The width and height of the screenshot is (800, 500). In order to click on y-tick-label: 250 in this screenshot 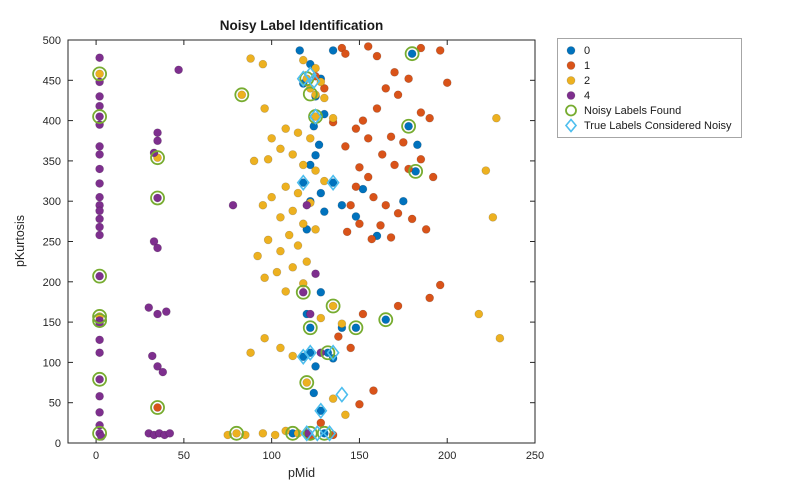, I will do `click(52, 243)`.